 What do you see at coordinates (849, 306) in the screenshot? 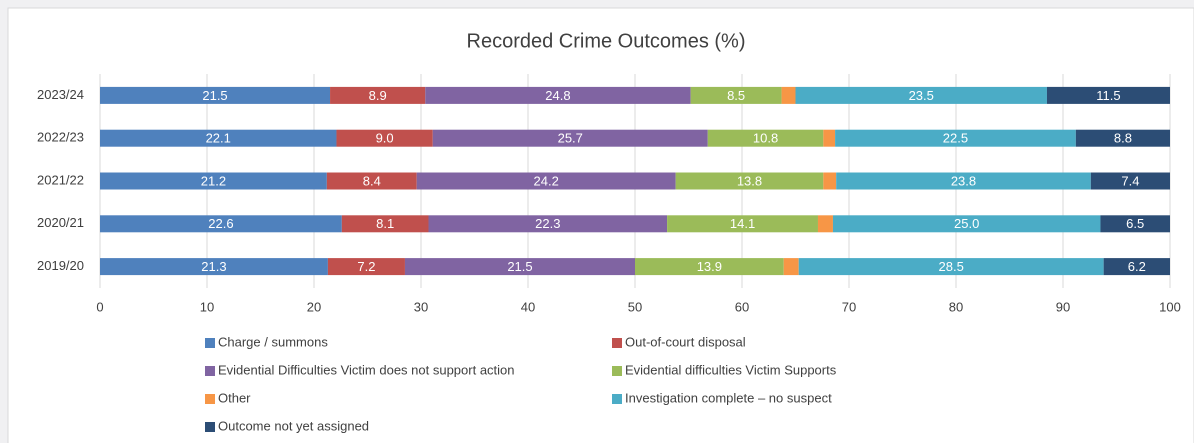
I see `x-tick-label: 70` at bounding box center [849, 306].